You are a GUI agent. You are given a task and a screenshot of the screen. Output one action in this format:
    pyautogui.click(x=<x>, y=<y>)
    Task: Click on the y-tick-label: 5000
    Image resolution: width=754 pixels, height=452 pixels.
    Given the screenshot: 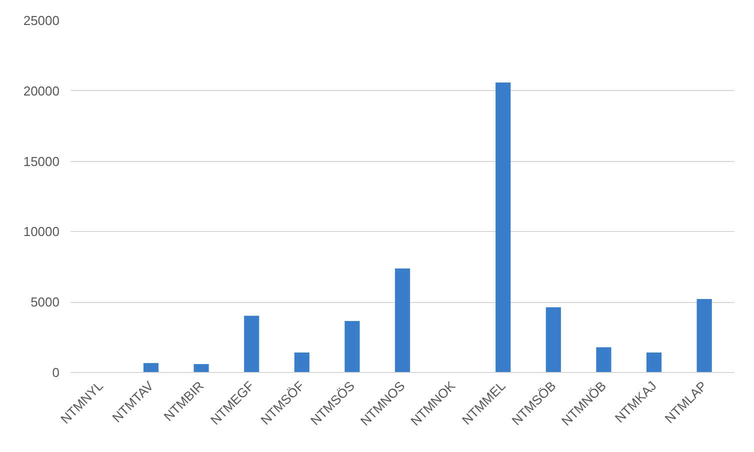 What is the action you would take?
    pyautogui.click(x=45, y=302)
    